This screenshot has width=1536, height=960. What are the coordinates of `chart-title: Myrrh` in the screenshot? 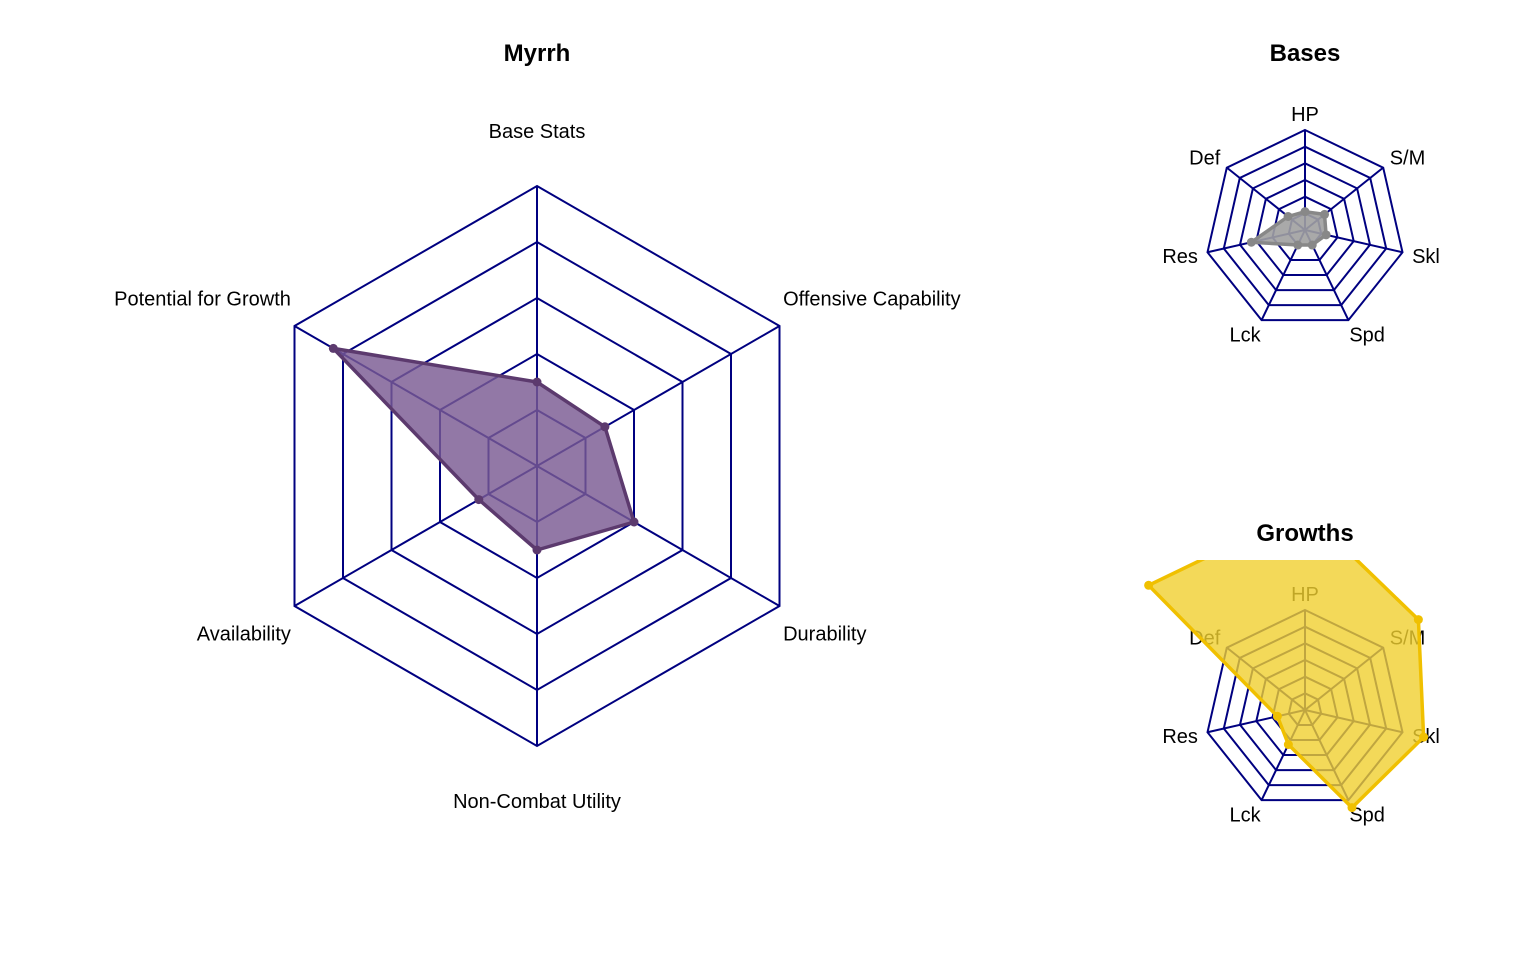 It's located at (537, 53).